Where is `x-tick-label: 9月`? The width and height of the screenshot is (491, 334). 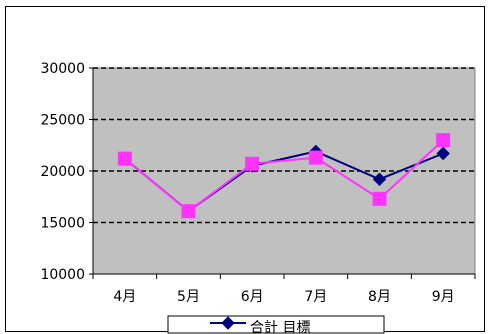
x-tick-label: 9月 is located at coordinates (443, 297).